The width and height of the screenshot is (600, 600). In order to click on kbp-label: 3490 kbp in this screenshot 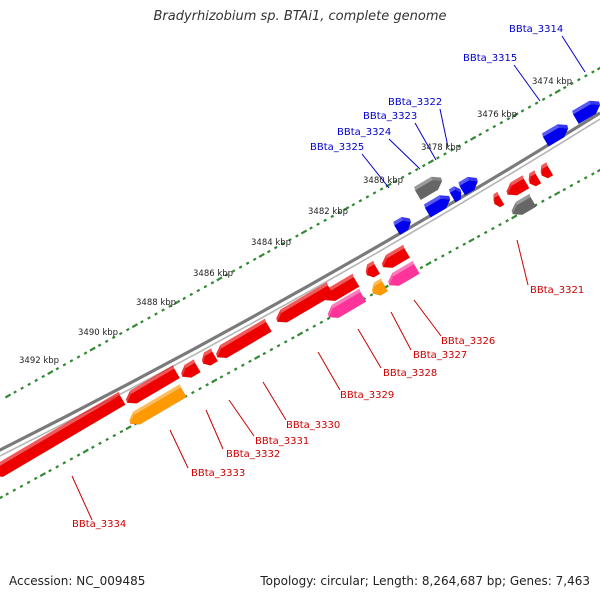, I will do `click(98, 333)`.